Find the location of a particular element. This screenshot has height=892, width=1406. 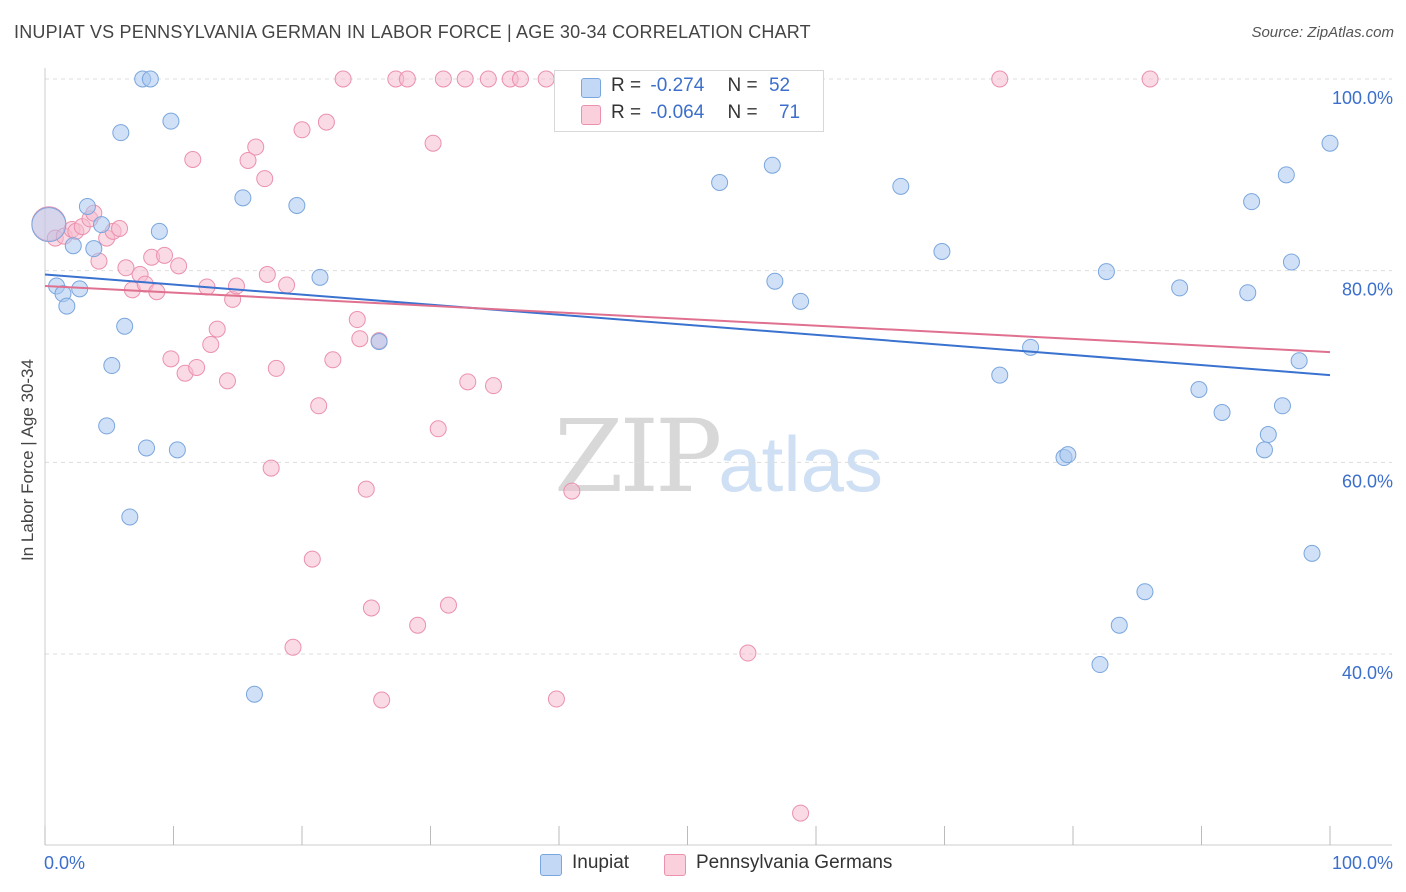

y-axis-label: In Labor Force | Age 30-34 is located at coordinates (27, 460).